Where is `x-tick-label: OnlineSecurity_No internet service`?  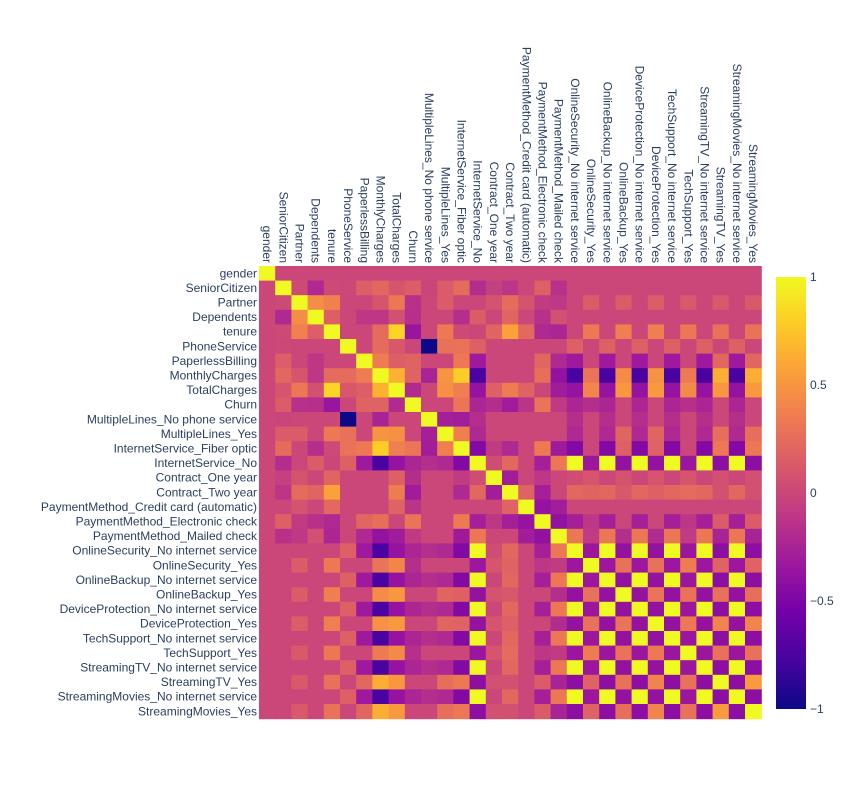 x-tick-label: OnlineSecurity_No internet service is located at coordinates (575, 170).